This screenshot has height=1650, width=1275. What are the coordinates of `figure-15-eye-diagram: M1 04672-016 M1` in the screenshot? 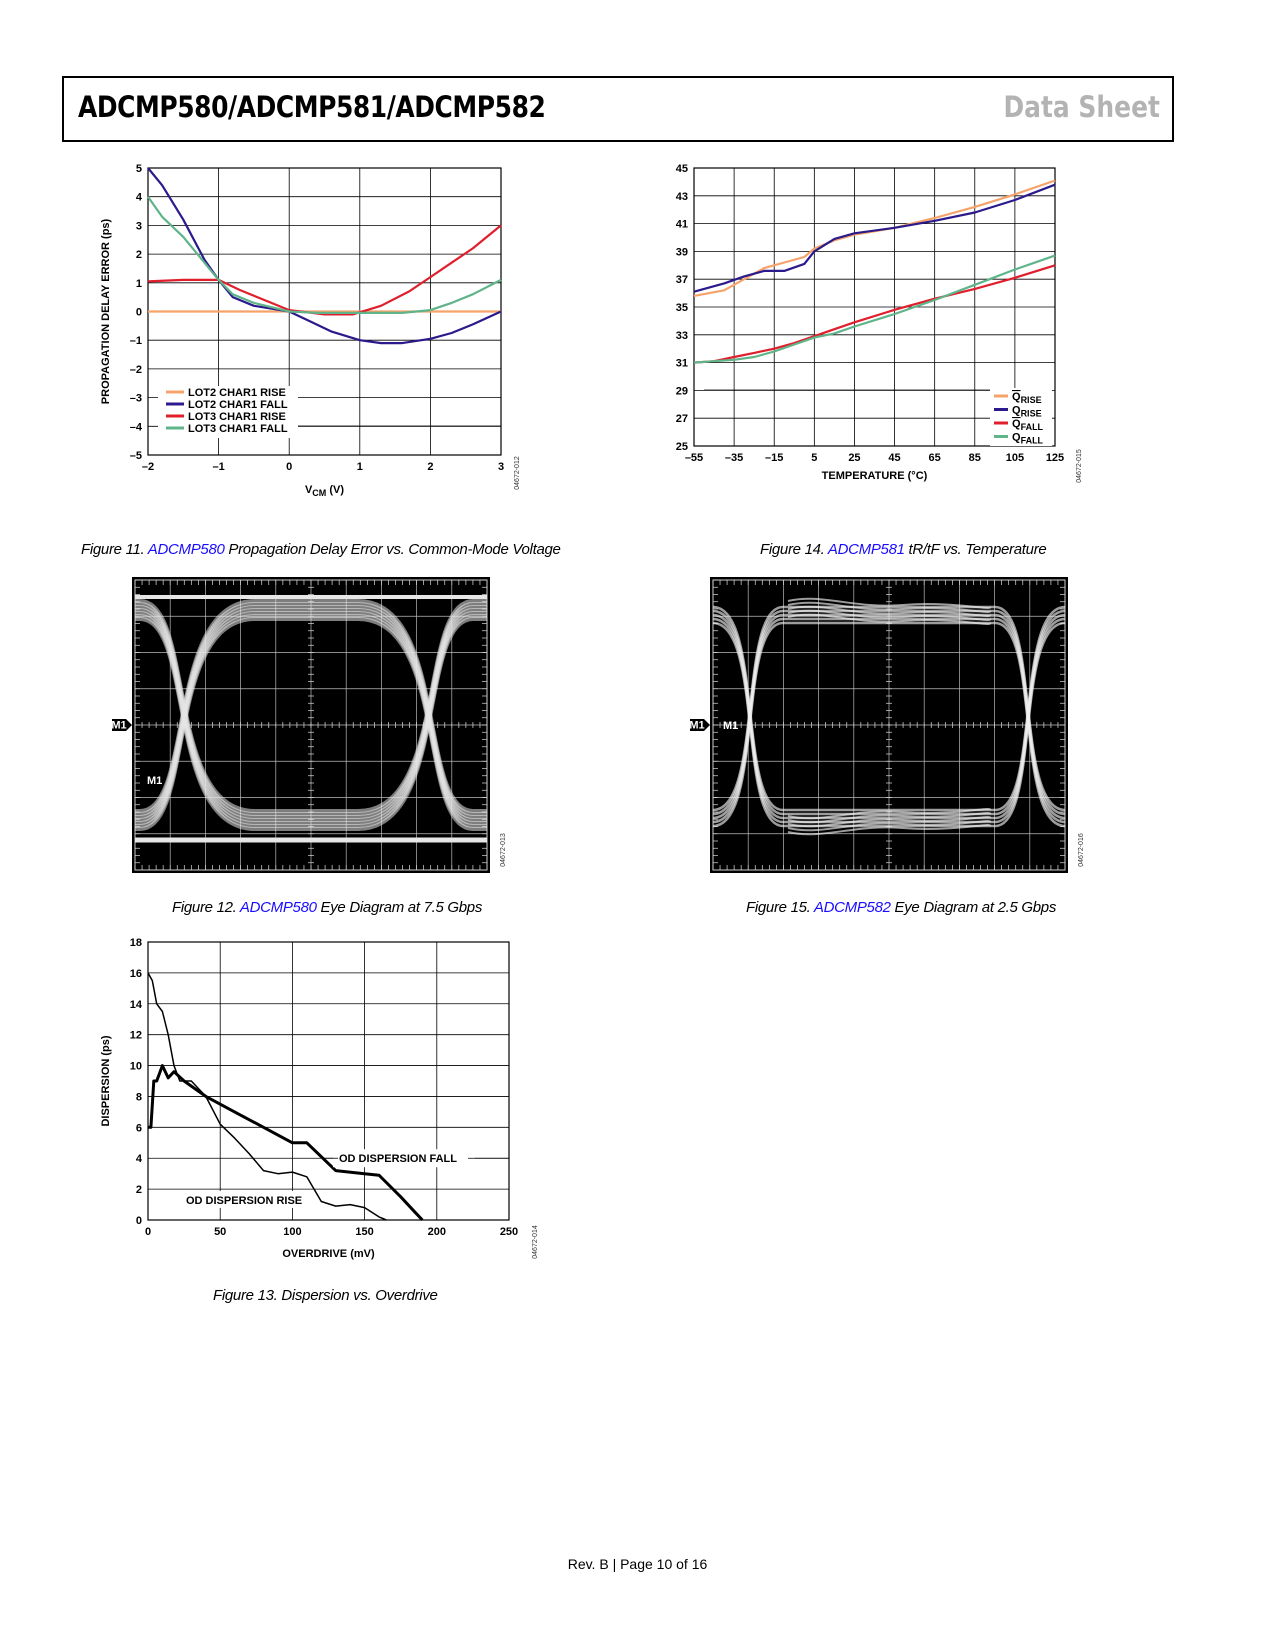 It's located at (887, 725).